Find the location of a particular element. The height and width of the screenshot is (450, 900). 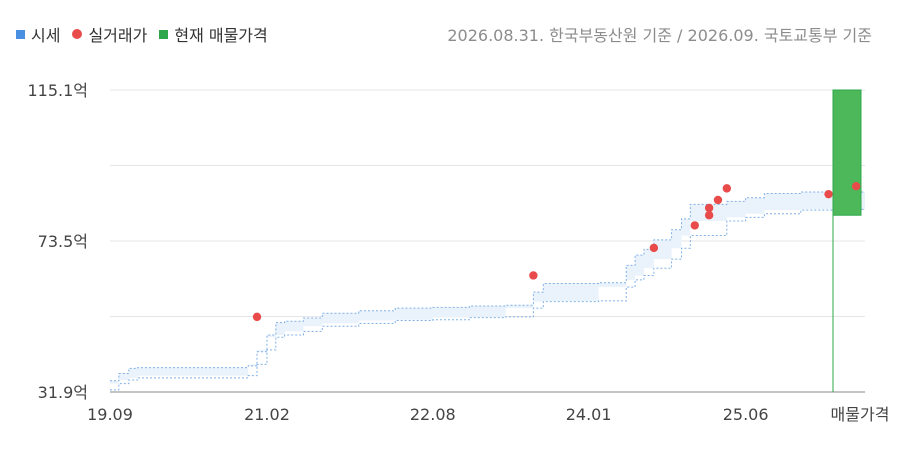

x-tick-label-3: 24.01 is located at coordinates (589, 414).